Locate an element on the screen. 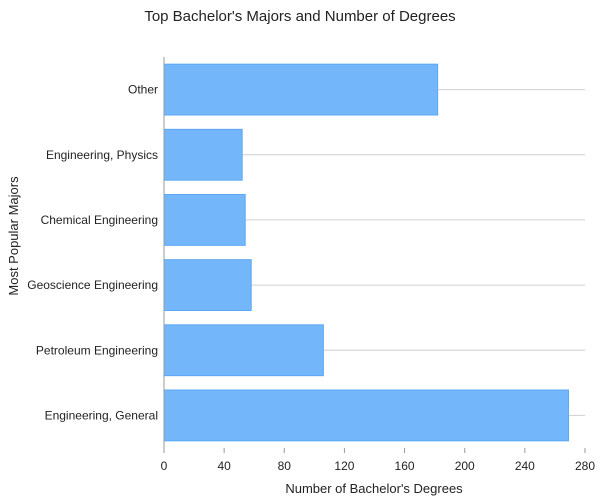 The image size is (600, 502). category-label: Engineering, Physics is located at coordinates (102, 155).